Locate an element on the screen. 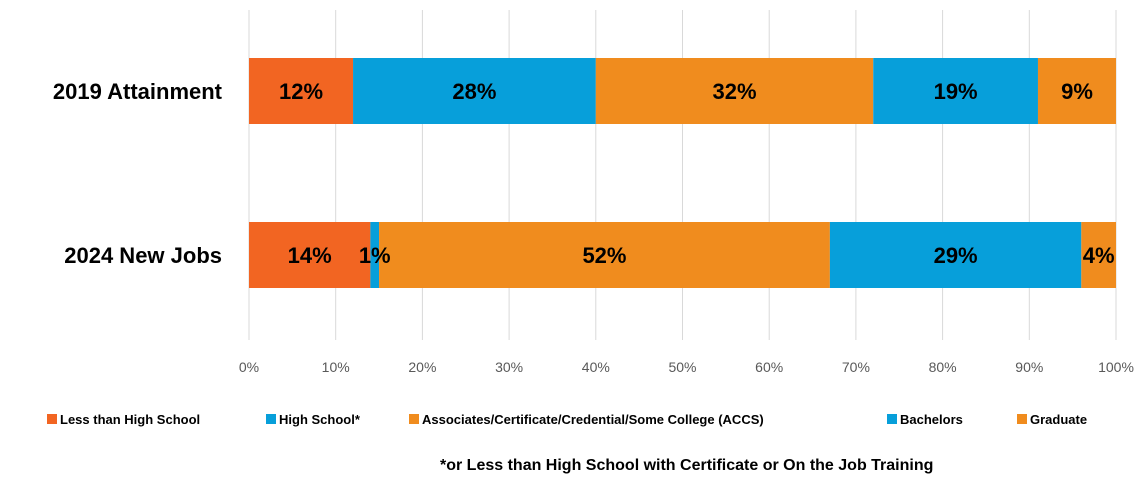  data-label: 9% is located at coordinates (1077, 91).